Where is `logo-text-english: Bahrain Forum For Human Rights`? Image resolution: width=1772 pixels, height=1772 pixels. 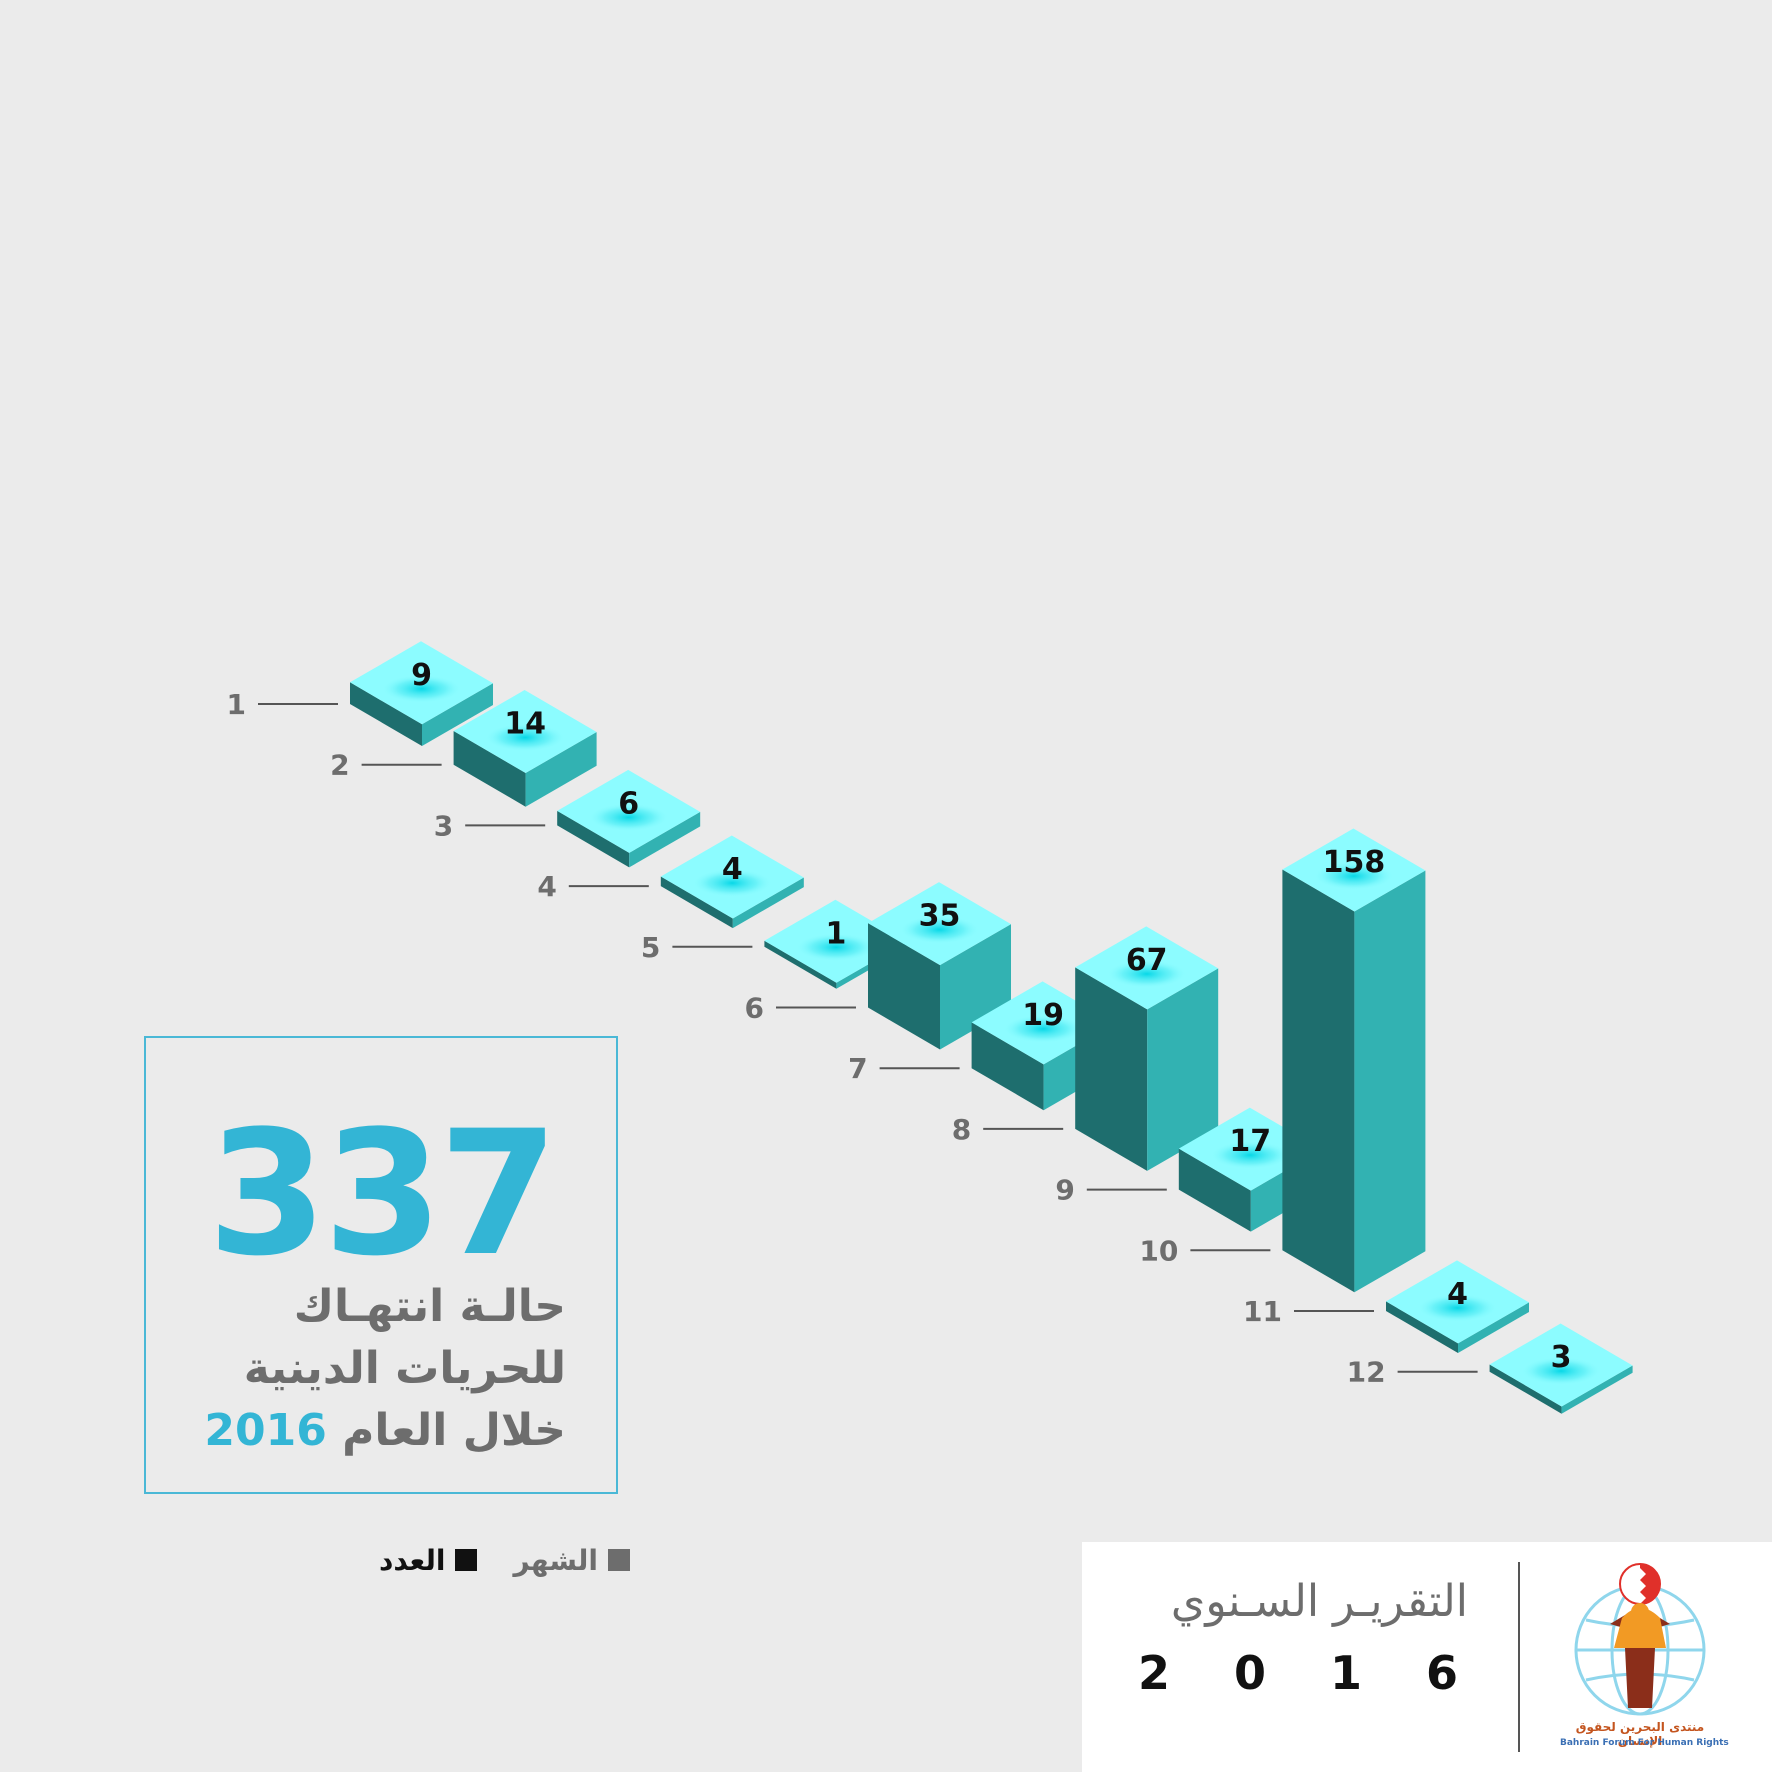 logo-text-english: Bahrain Forum For Human Rights is located at coordinates (1644, 1743).